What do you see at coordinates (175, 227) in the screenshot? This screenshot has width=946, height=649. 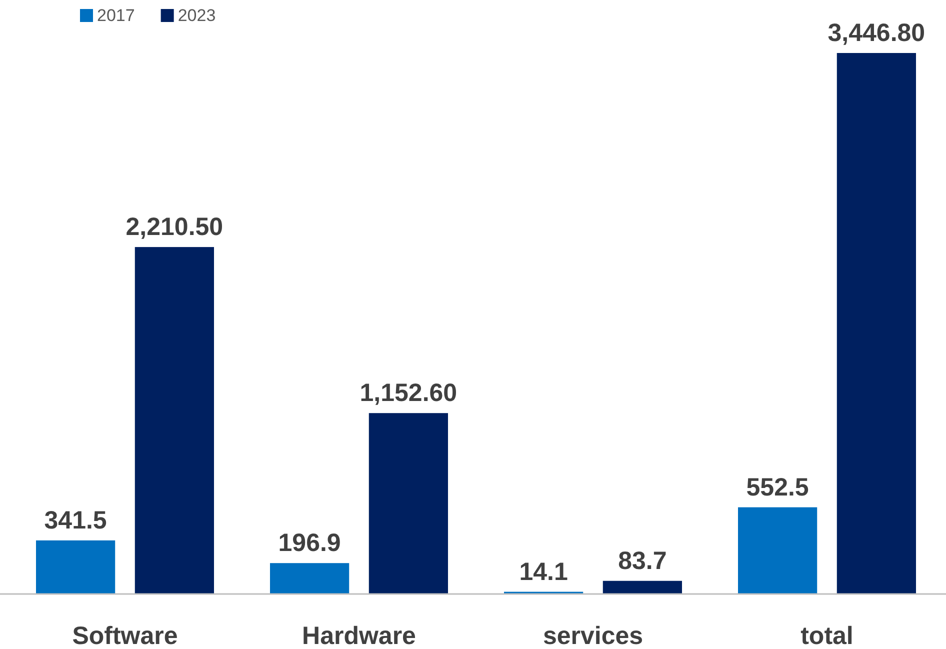 I see `data-label: 2,210.50` at bounding box center [175, 227].